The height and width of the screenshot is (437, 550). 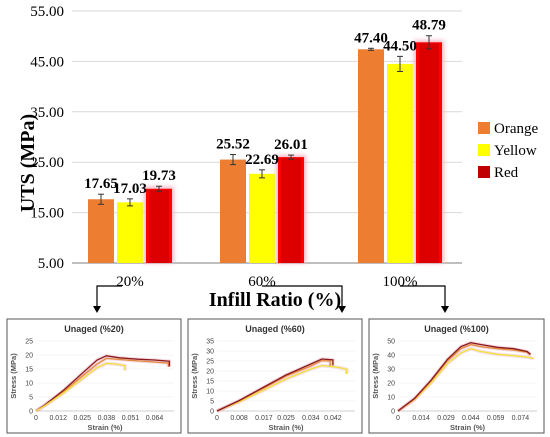 I want to click on y-tick-label: 25.00, so click(x=47, y=163).